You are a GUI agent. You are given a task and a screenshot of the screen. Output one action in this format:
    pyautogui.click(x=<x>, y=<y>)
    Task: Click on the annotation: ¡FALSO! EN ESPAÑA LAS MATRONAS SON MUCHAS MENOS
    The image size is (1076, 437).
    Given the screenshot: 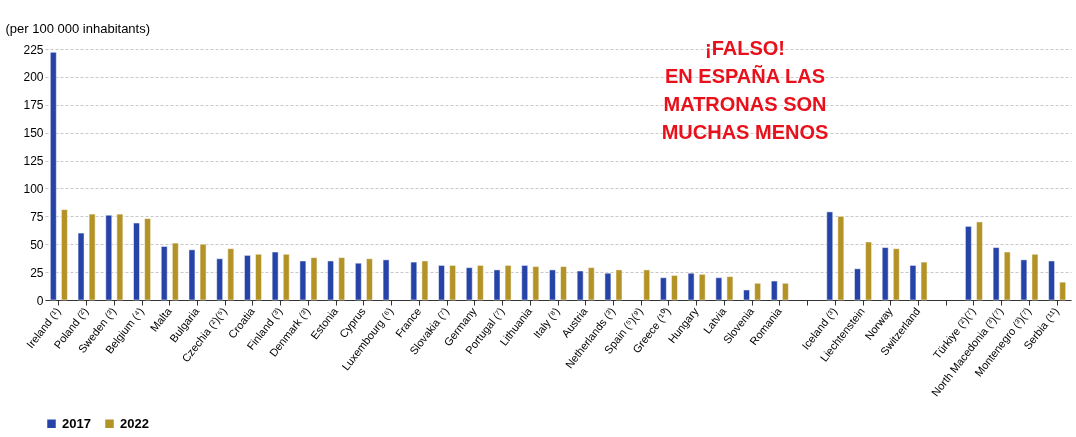 What is the action you would take?
    pyautogui.click(x=745, y=90)
    